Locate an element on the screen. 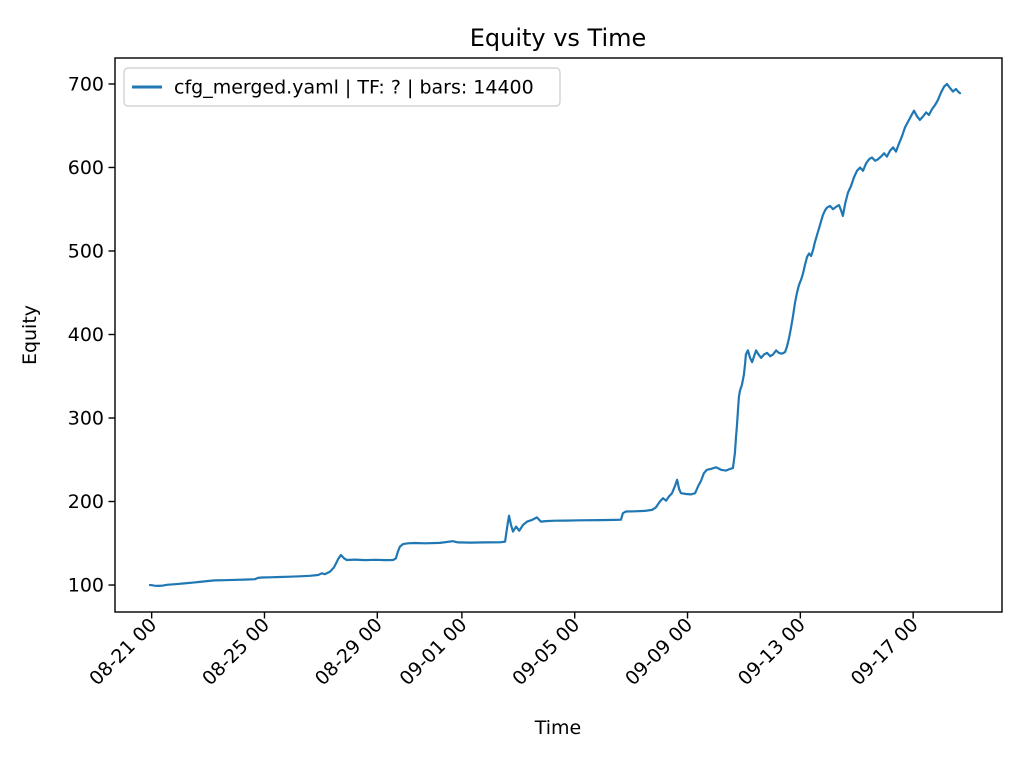 Image resolution: width=1024 pixels, height=768 pixels. y-axis-label: Equity is located at coordinates (30, 335).